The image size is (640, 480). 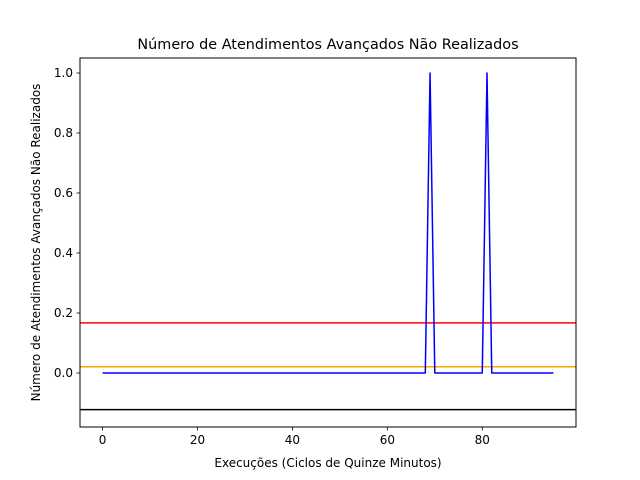 I want to click on y-tick-label: 0.8, so click(x=63, y=133).